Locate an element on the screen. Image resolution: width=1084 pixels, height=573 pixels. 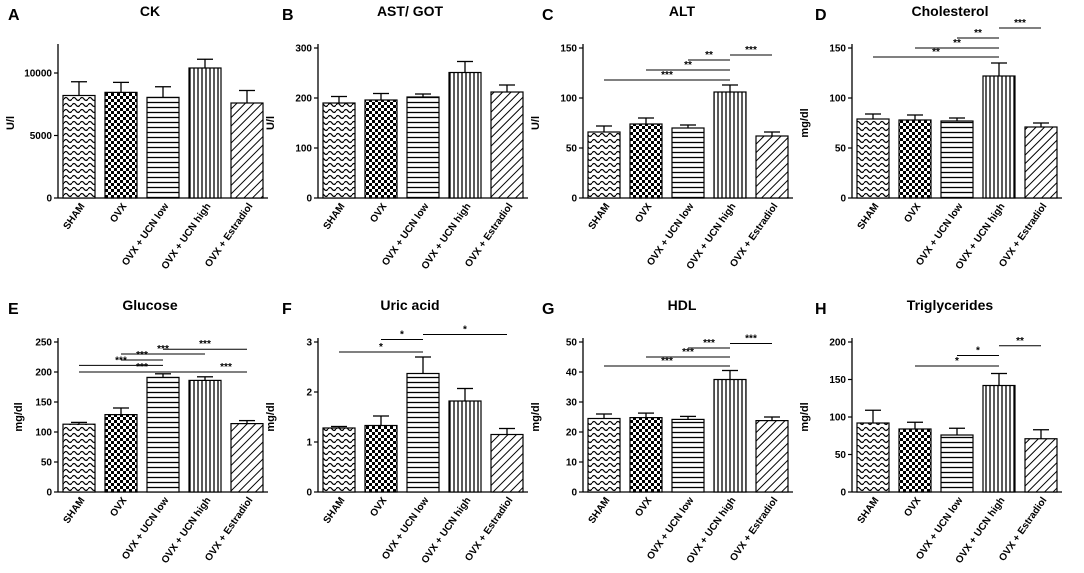
y-tick-label: 10000 is located at coordinates (38, 74).